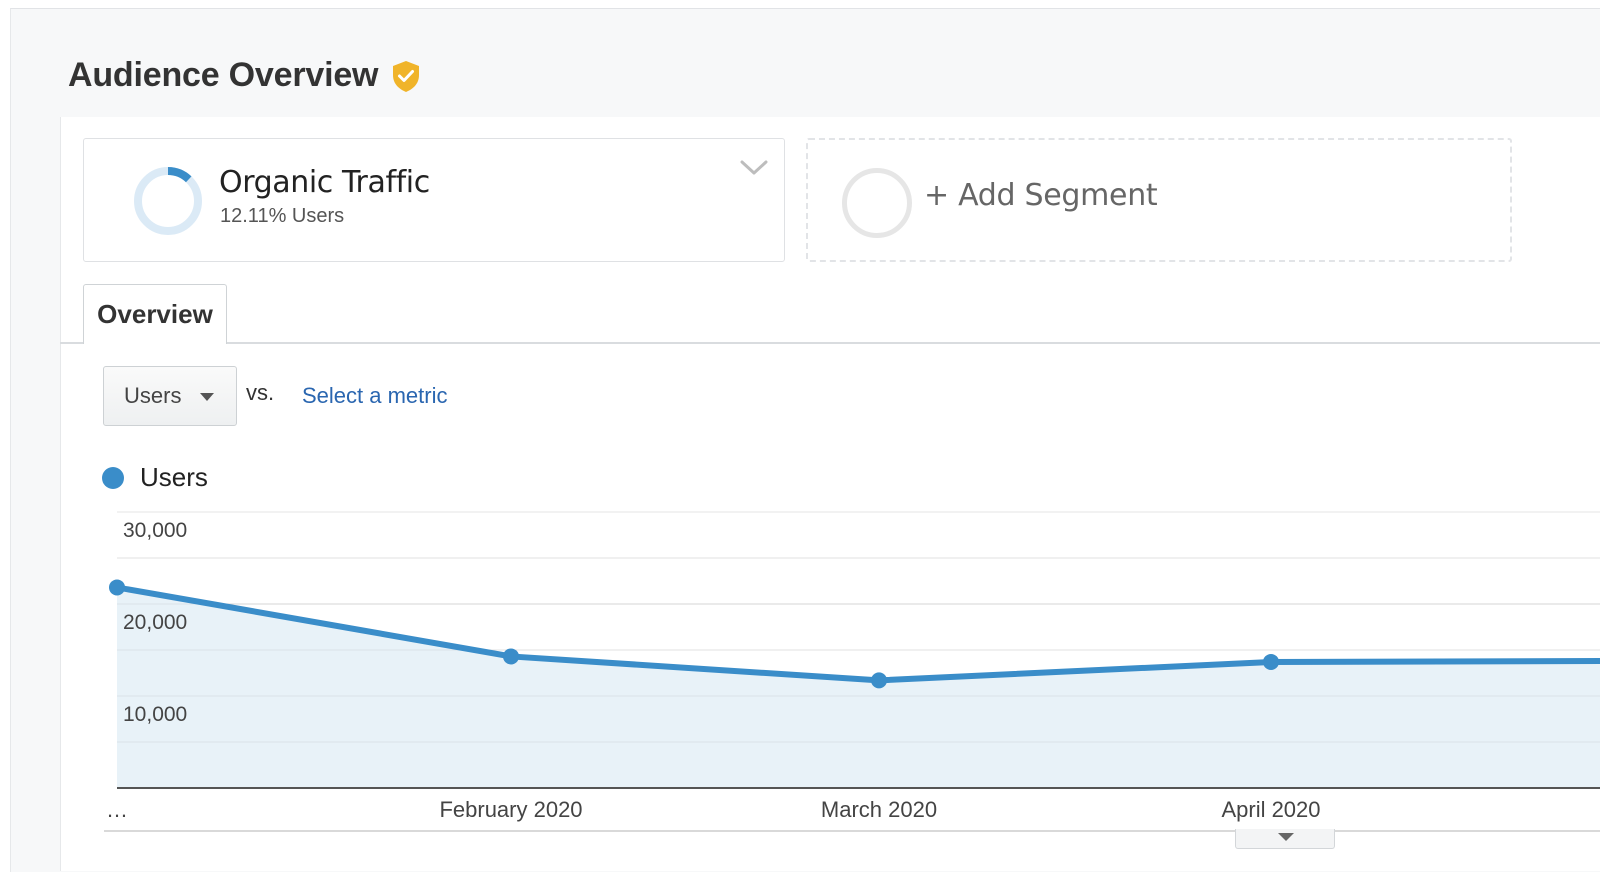 Image resolution: width=1600 pixels, height=872 pixels. What do you see at coordinates (153, 395) in the screenshot?
I see `metric-select-label: Users` at bounding box center [153, 395].